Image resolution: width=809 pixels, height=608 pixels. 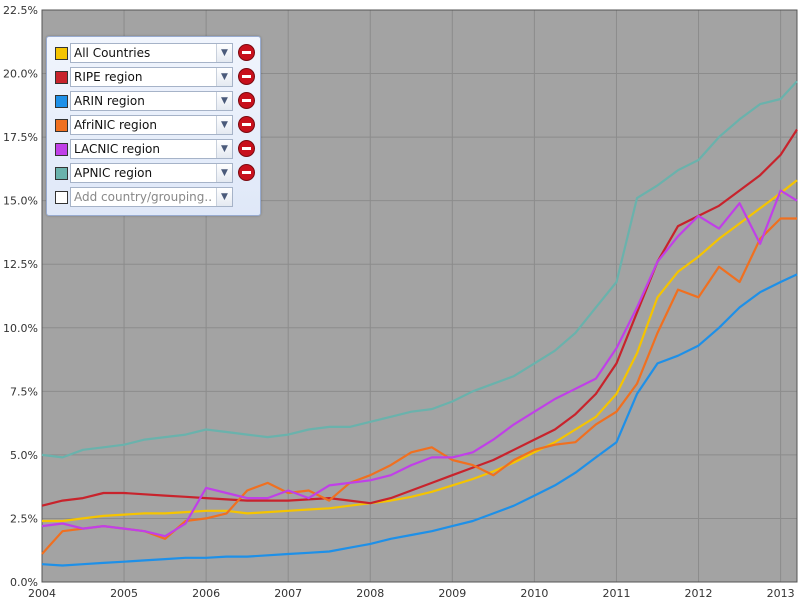 I want to click on series-select-lacnic: LACNIC region ▼, so click(x=151, y=149).